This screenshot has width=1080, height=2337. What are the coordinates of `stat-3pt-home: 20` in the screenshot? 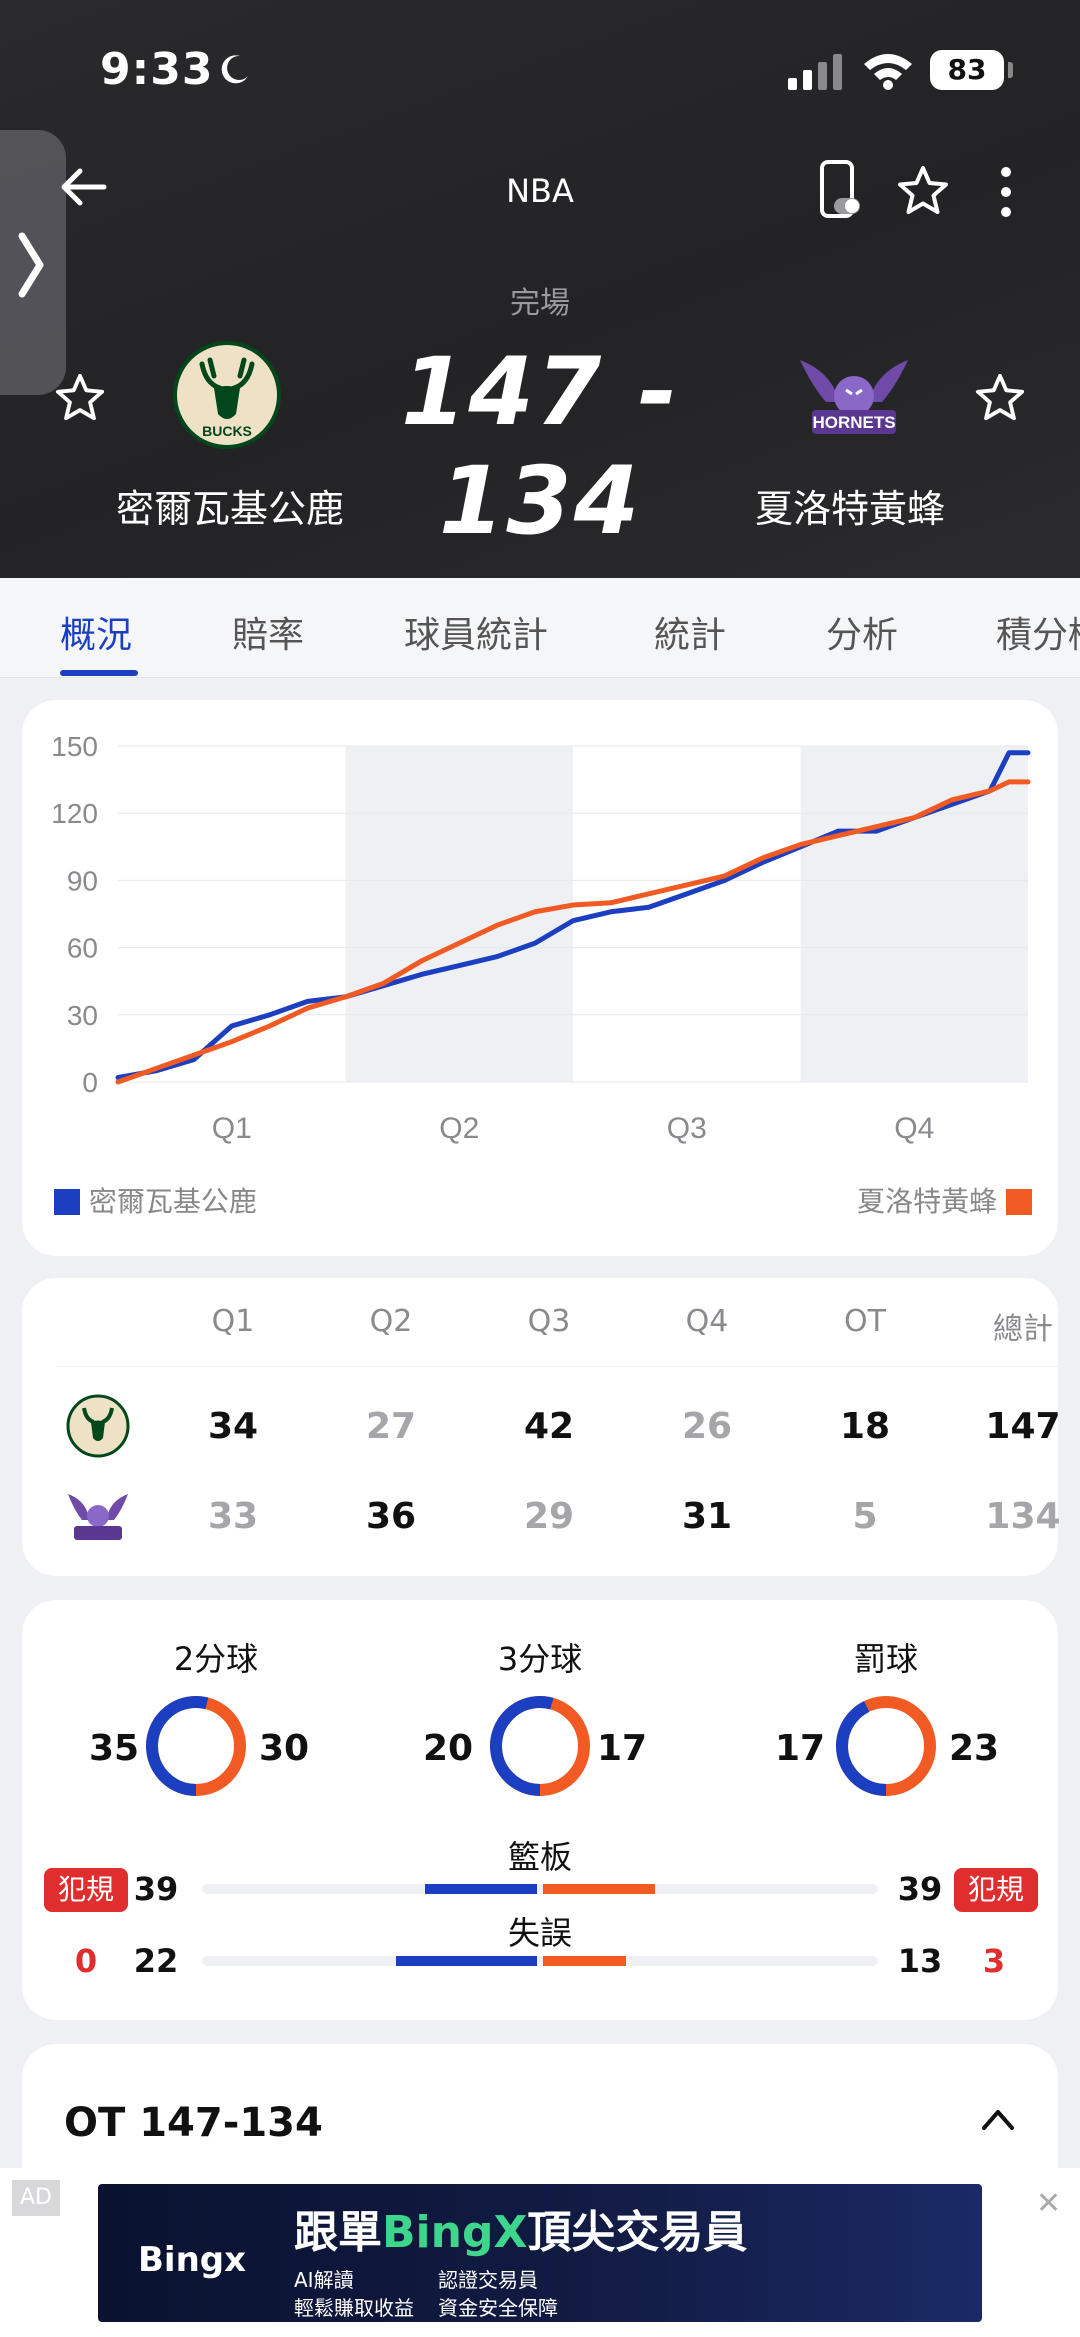 It's located at (448, 1748).